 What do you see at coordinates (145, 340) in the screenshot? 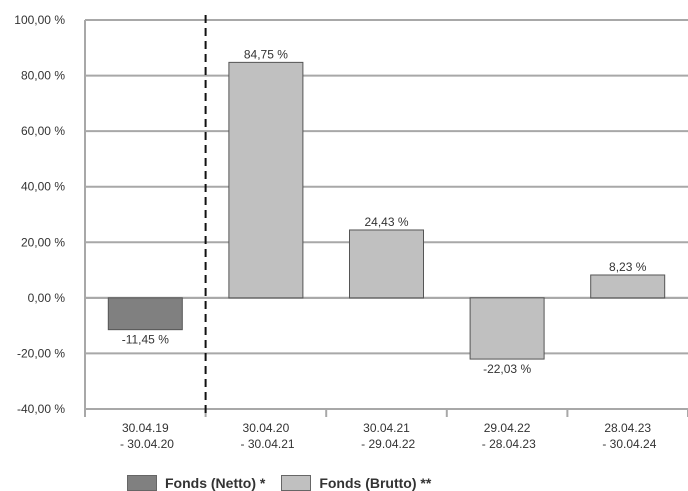
I see `data-label: -11,45 %` at bounding box center [145, 340].